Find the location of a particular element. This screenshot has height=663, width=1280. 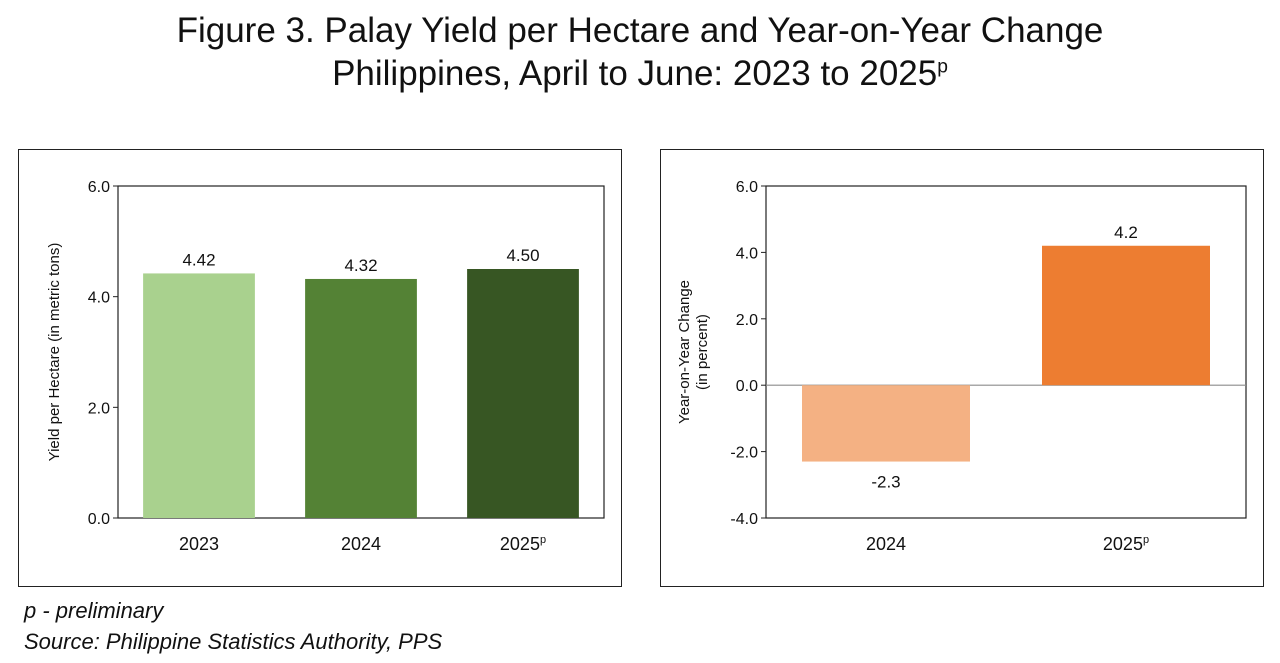

y-axis-label: Year-on-Year Change is located at coordinates (684, 352).